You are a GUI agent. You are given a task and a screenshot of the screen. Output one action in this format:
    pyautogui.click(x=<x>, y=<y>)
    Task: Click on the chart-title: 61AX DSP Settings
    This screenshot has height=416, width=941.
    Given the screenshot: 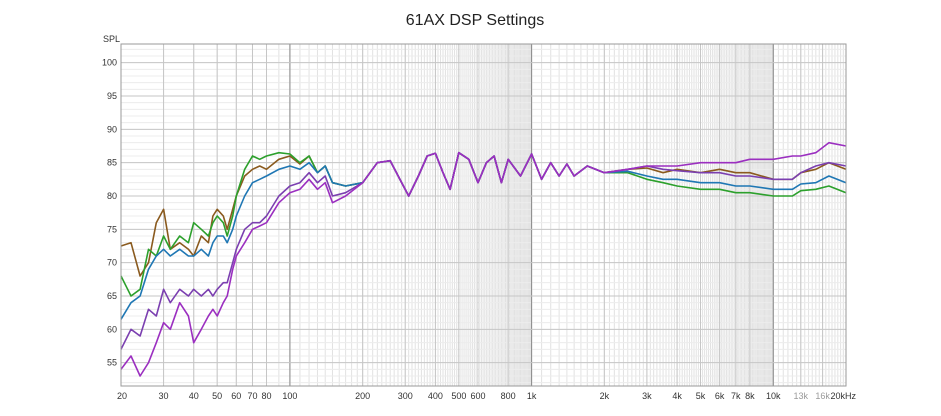 What is the action you would take?
    pyautogui.click(x=475, y=20)
    